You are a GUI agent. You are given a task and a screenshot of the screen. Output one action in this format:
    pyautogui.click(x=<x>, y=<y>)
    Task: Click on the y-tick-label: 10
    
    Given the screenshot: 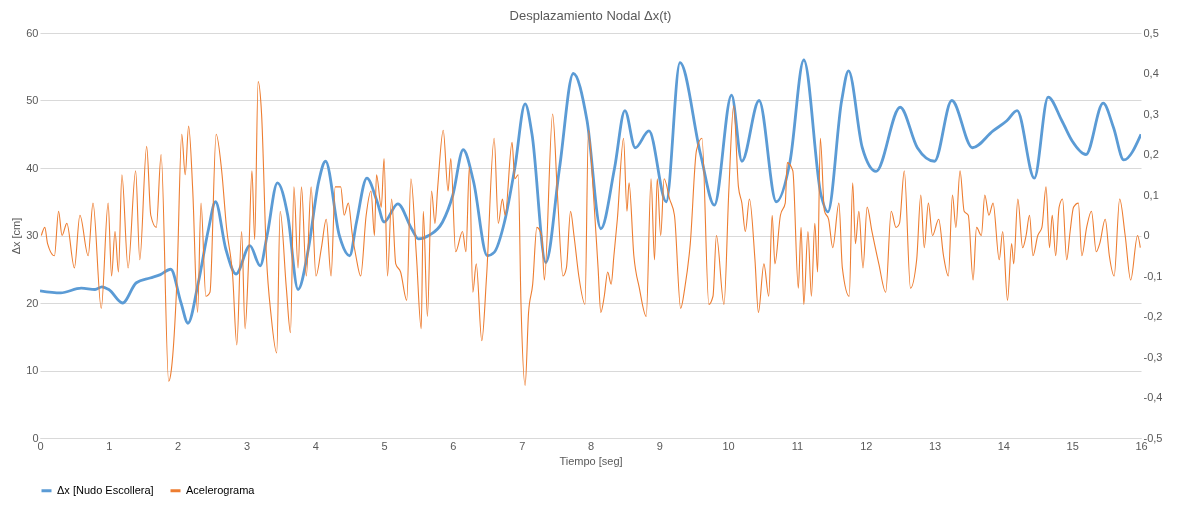 What is the action you would take?
    pyautogui.click(x=32, y=370)
    